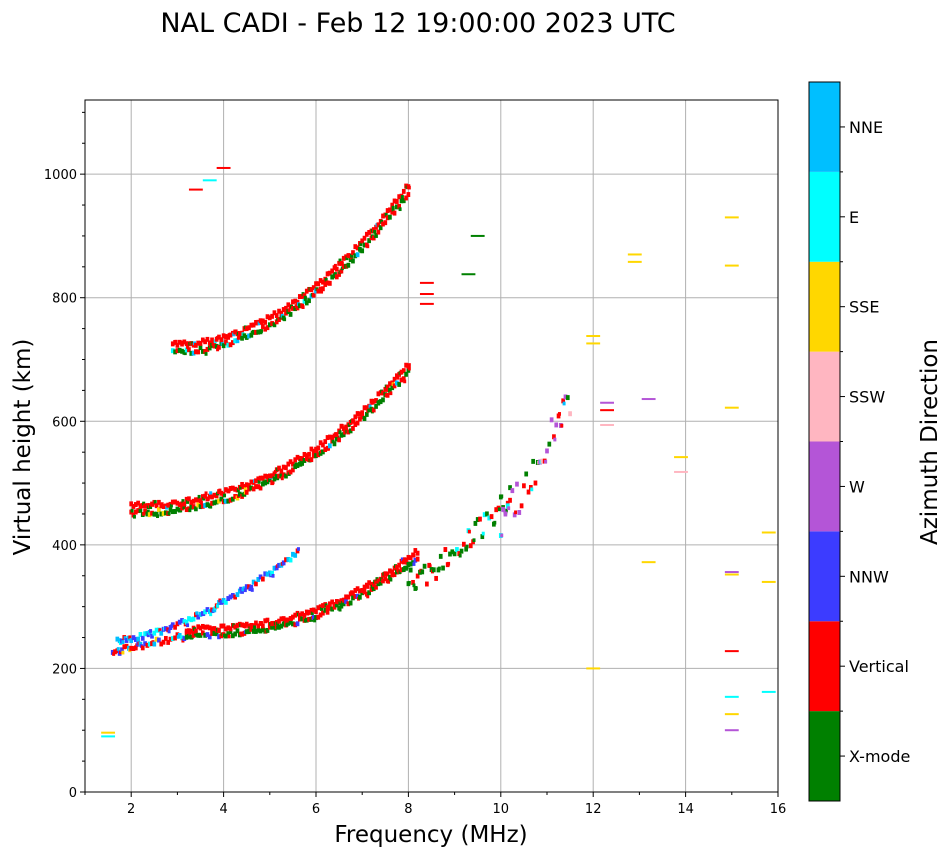 The height and width of the screenshot is (856, 951). I want to click on colorbar-label: X-mode, so click(879, 756).